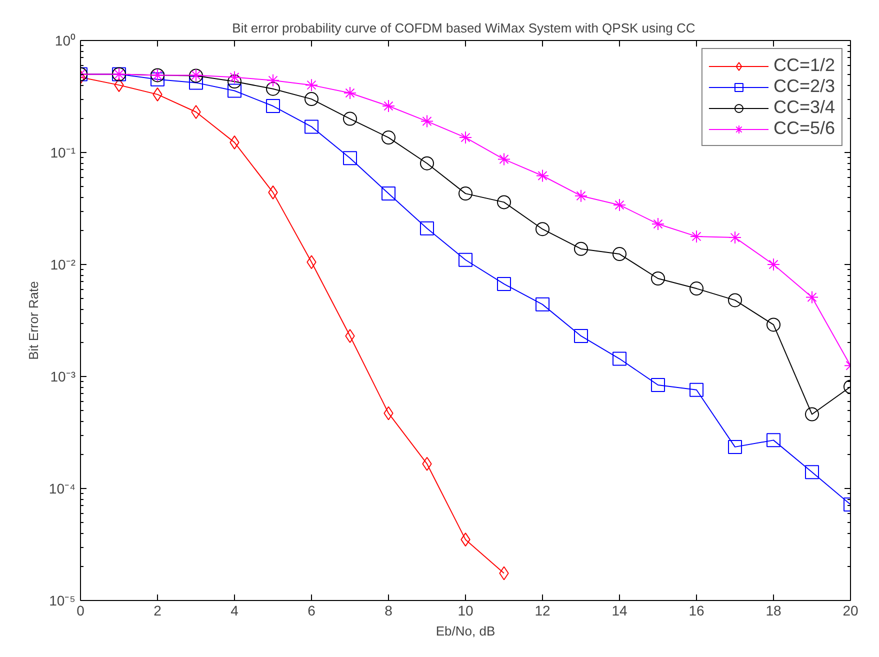 Image resolution: width=879 pixels, height=657 pixels. I want to click on x-tick-label: 6, so click(312, 610).